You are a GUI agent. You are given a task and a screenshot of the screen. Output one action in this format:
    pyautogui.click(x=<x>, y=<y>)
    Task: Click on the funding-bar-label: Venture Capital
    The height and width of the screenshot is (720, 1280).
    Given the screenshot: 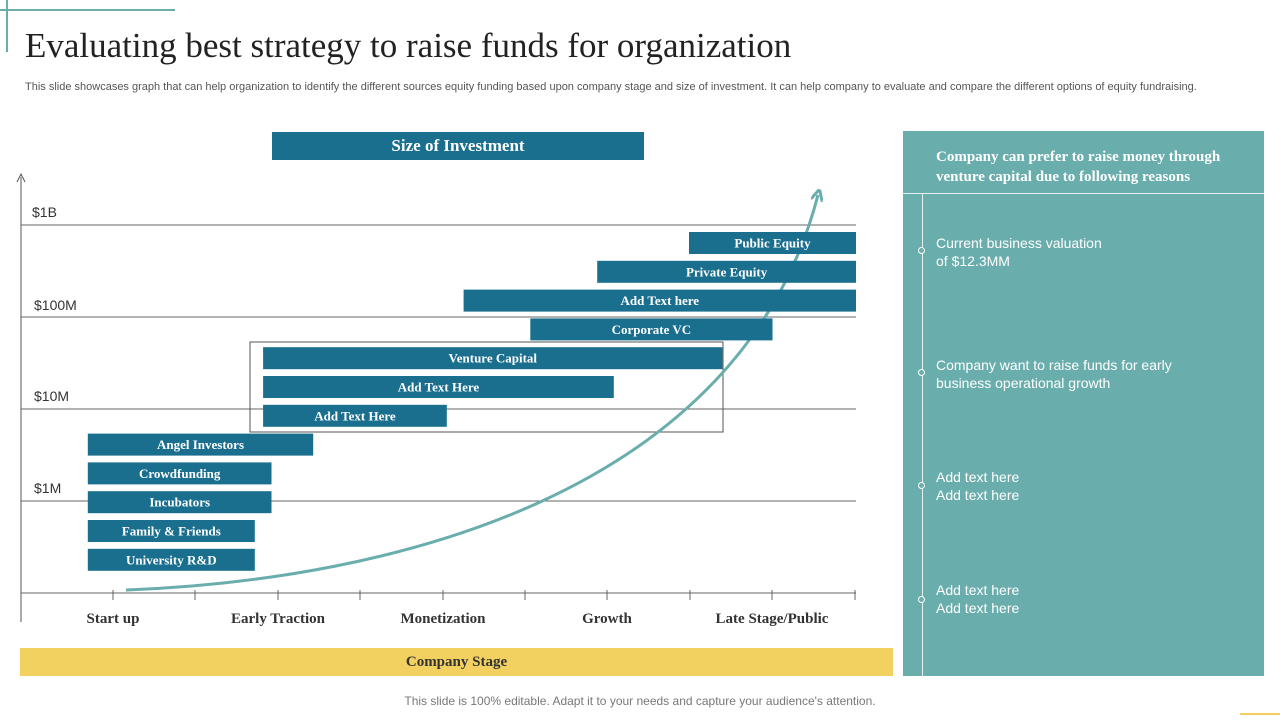 What is the action you would take?
    pyautogui.click(x=493, y=358)
    